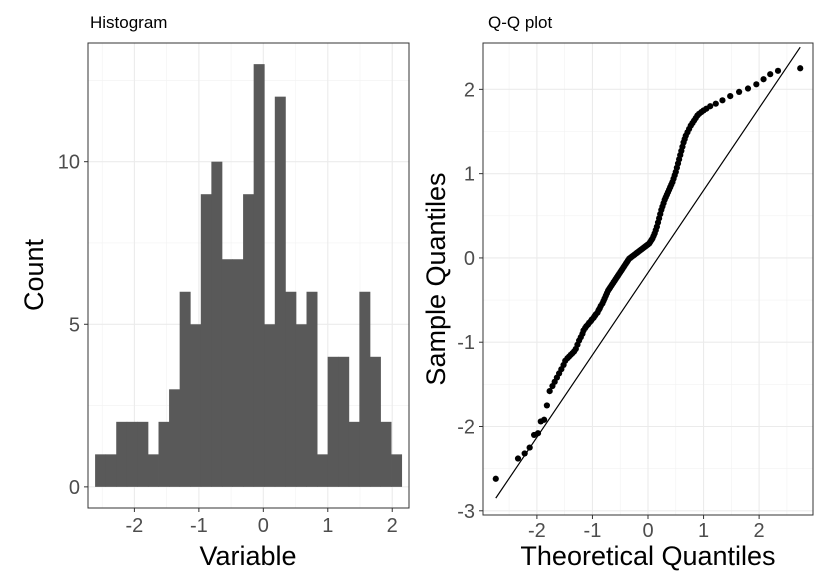  What do you see at coordinates (263, 526) in the screenshot?
I see `histogram-x-tick-label: 0` at bounding box center [263, 526].